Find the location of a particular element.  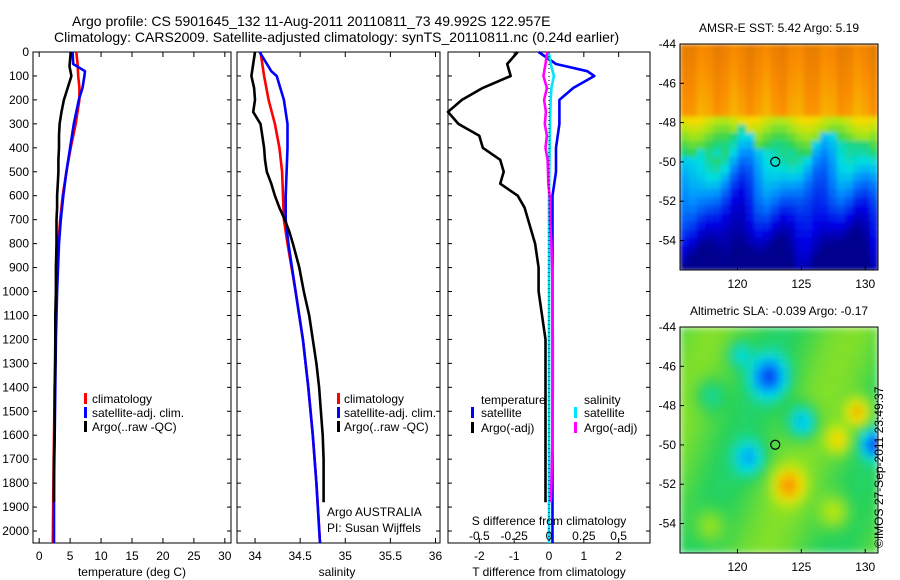

legend-swatch is located at coordinates (575, 427).